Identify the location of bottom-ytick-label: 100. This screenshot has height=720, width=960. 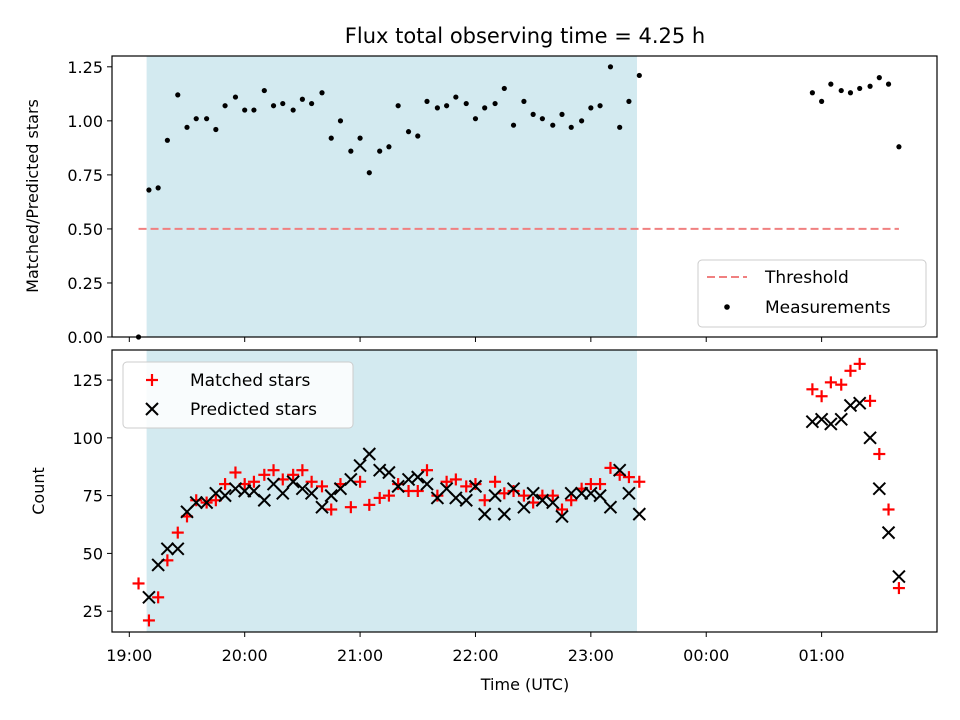
(87, 438).